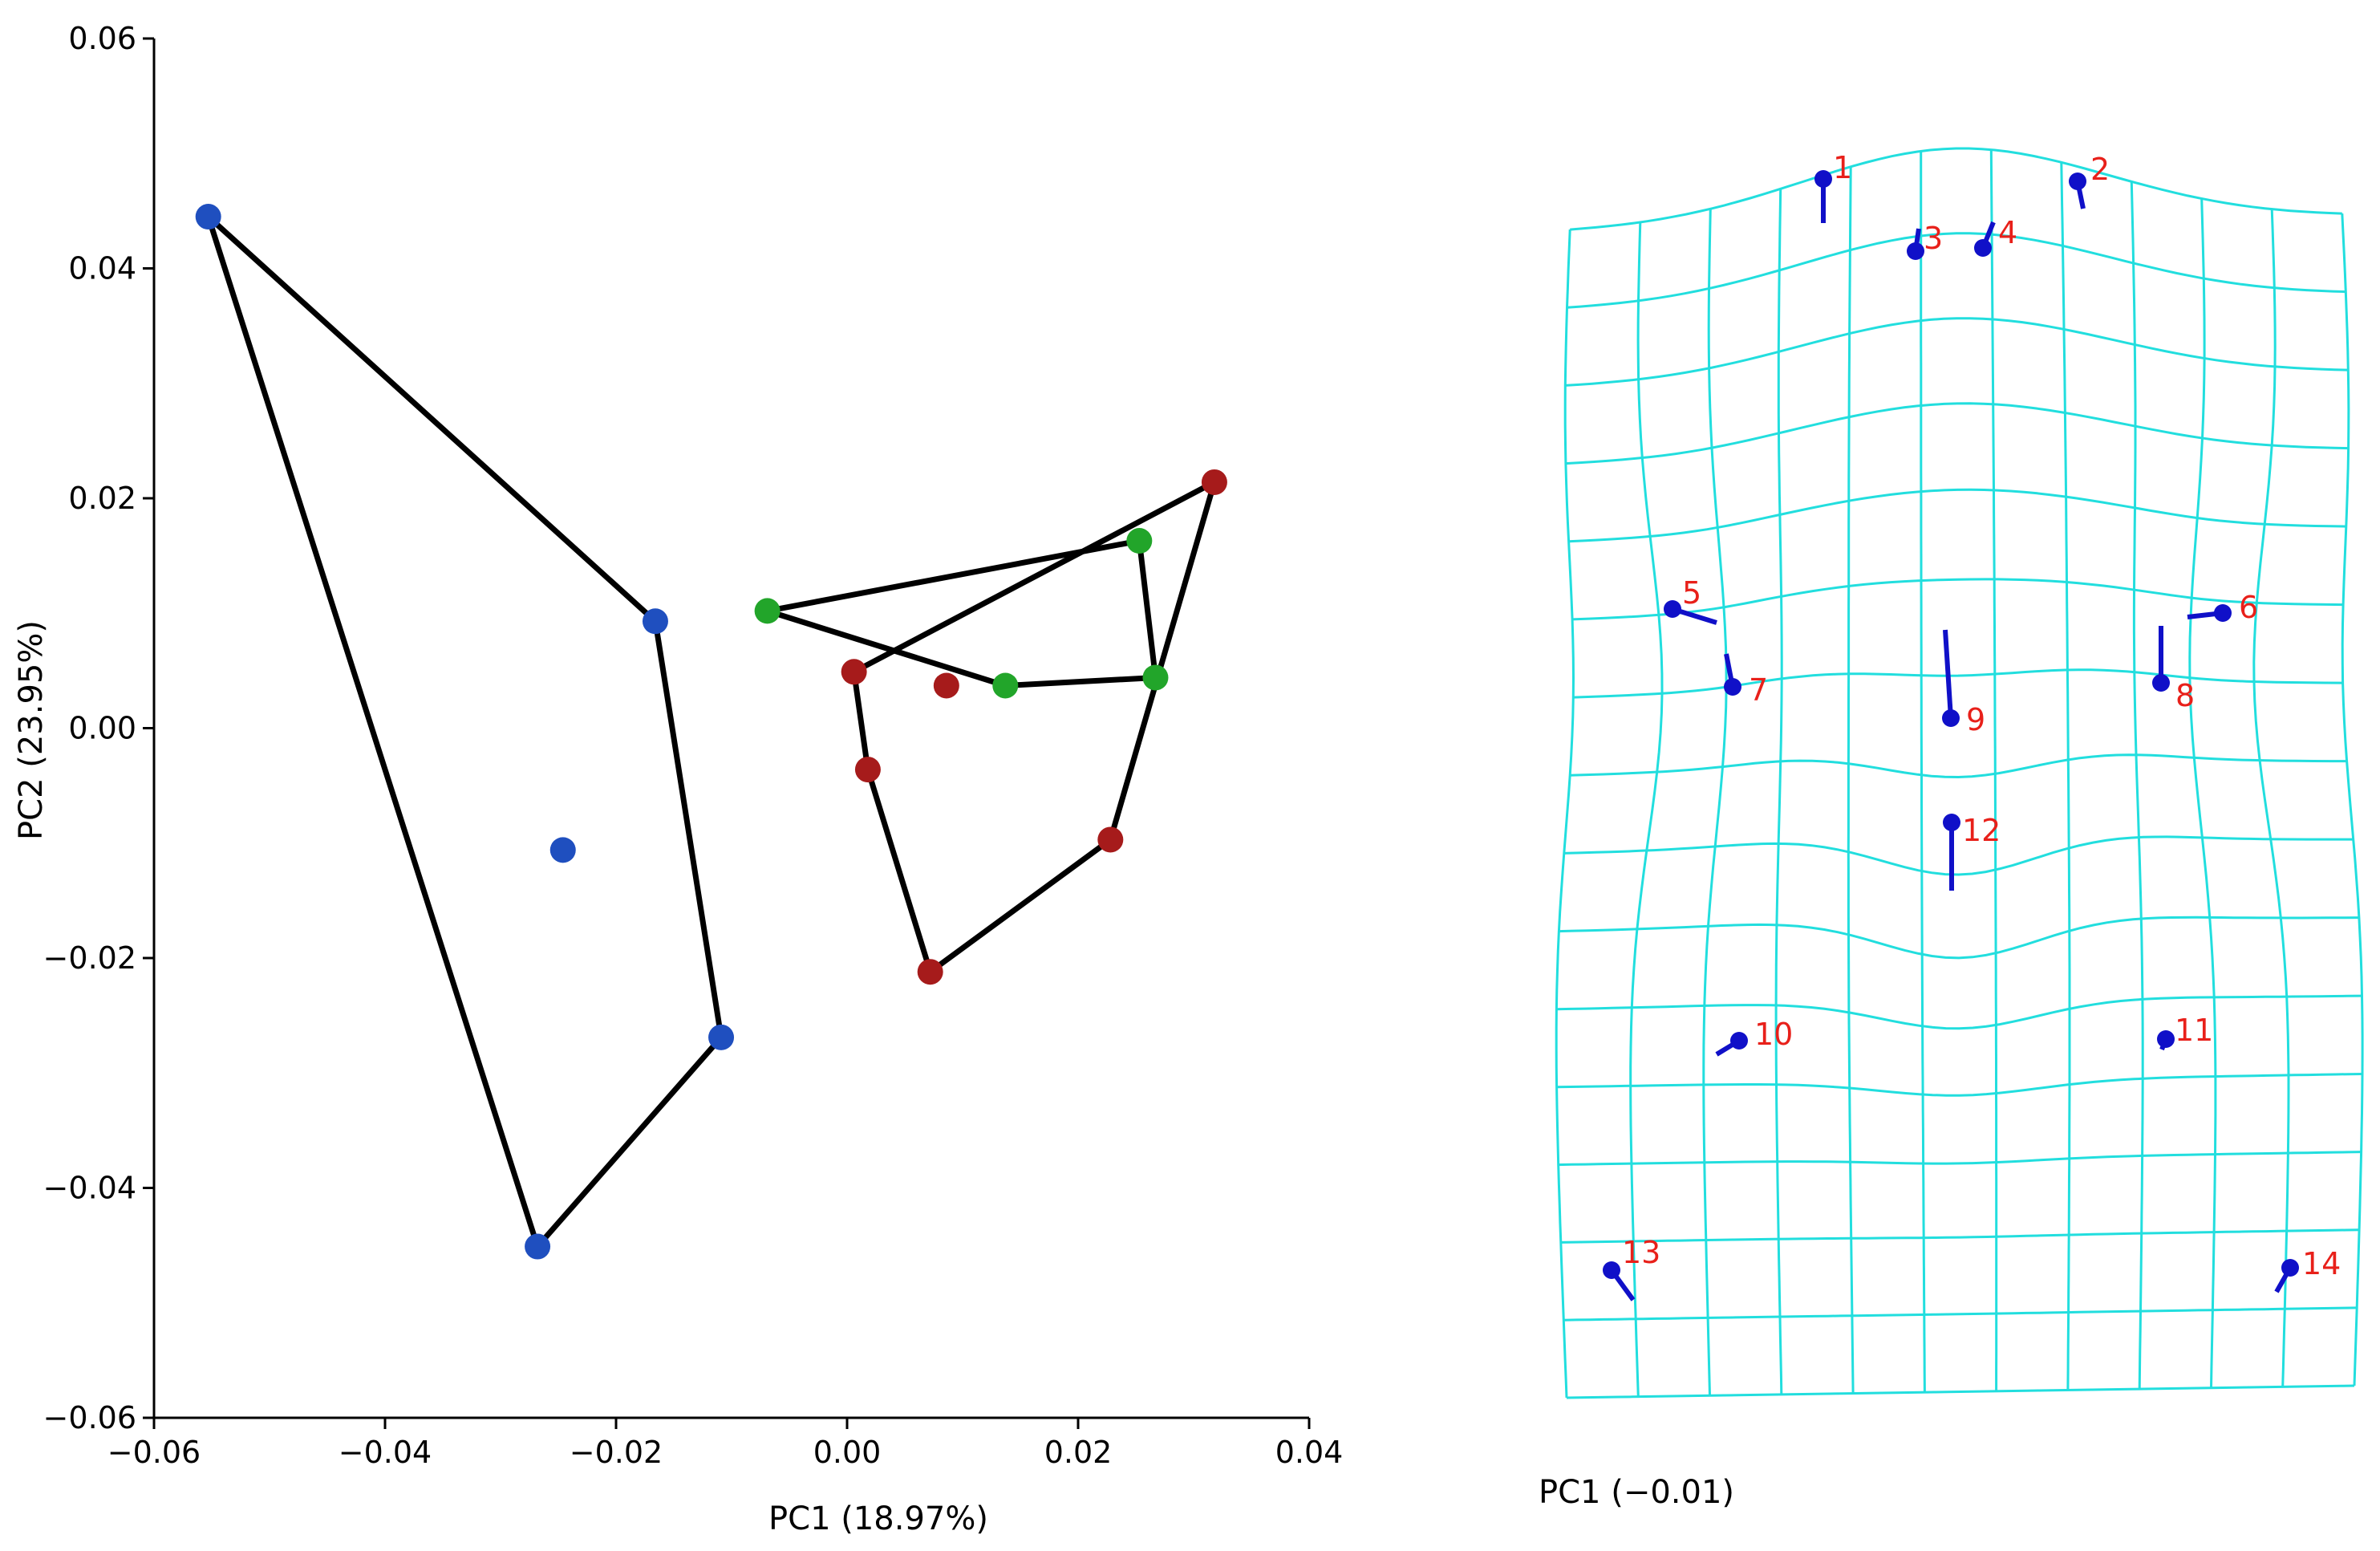 The height and width of the screenshot is (1551, 2380). Describe the element at coordinates (1636, 1492) in the screenshot. I see `grid-axis-title: PC1 (−0.01)` at that location.